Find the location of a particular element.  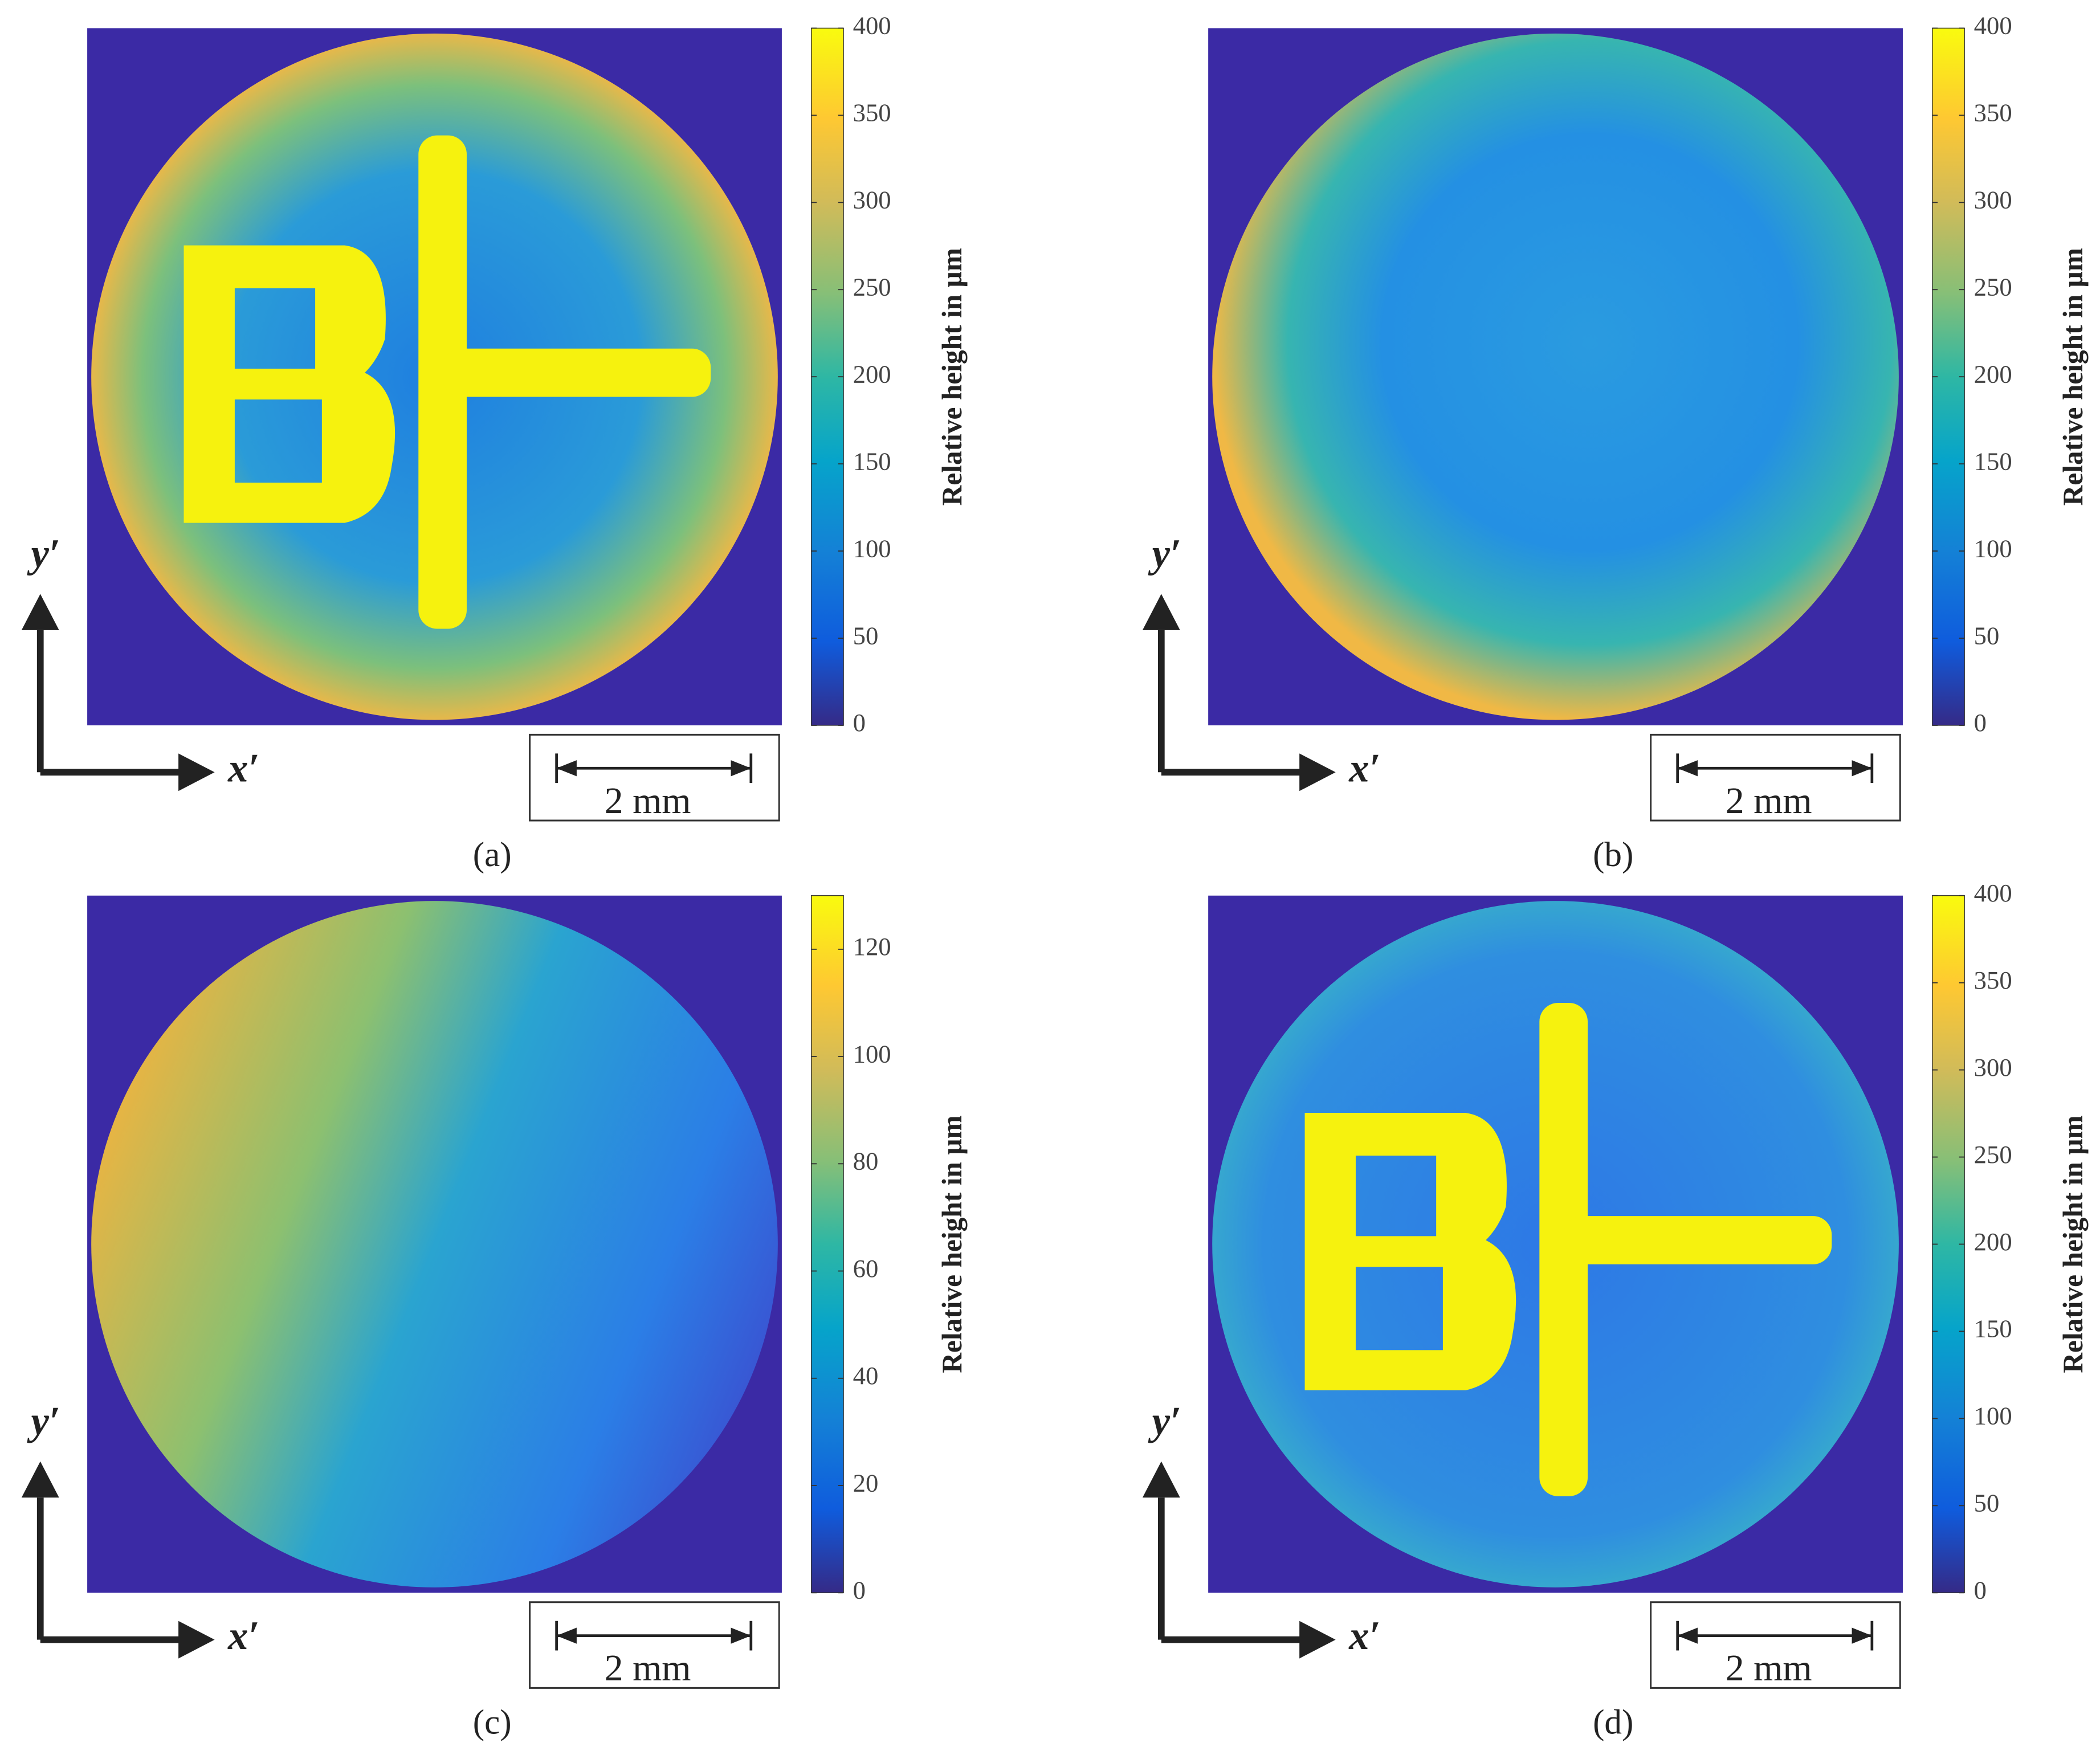

colorbar-tick-label: 60 is located at coordinates (866, 1268).